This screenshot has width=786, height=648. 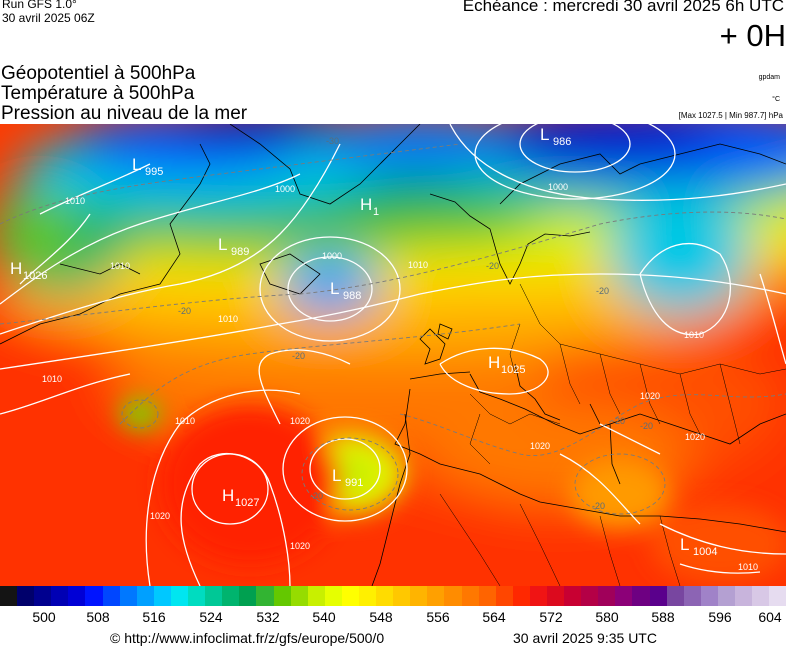 I want to click on pressure-center-high: H 1025, so click(x=506, y=364).